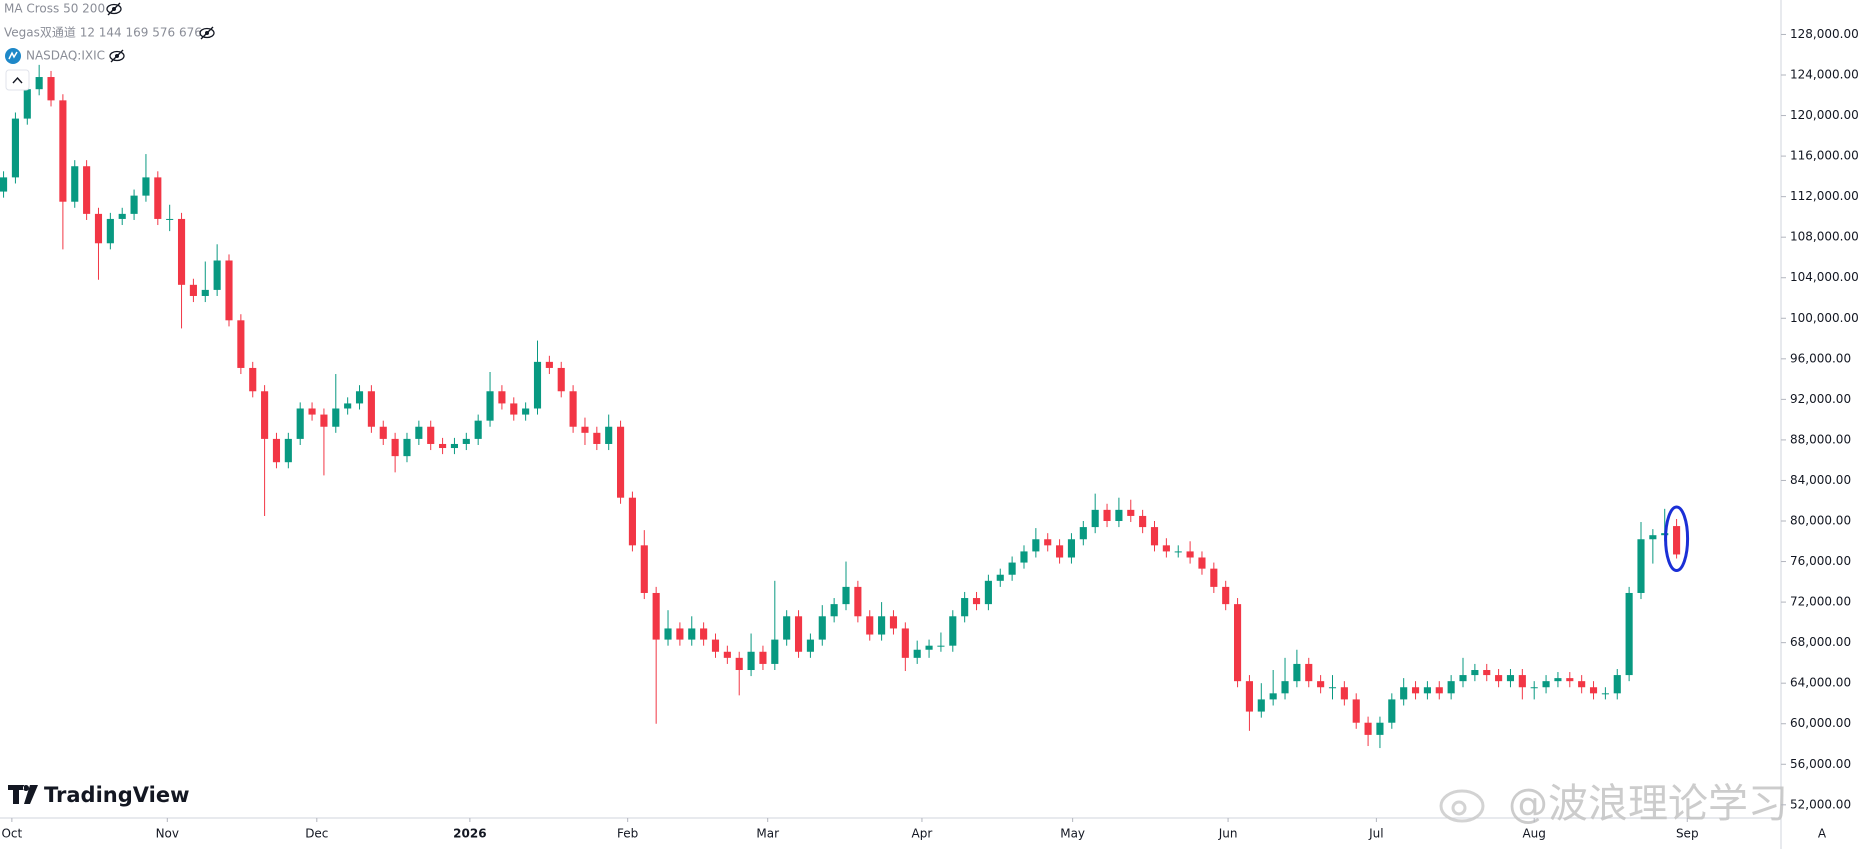  I want to click on x-tick-label: Oct, so click(11, 834).